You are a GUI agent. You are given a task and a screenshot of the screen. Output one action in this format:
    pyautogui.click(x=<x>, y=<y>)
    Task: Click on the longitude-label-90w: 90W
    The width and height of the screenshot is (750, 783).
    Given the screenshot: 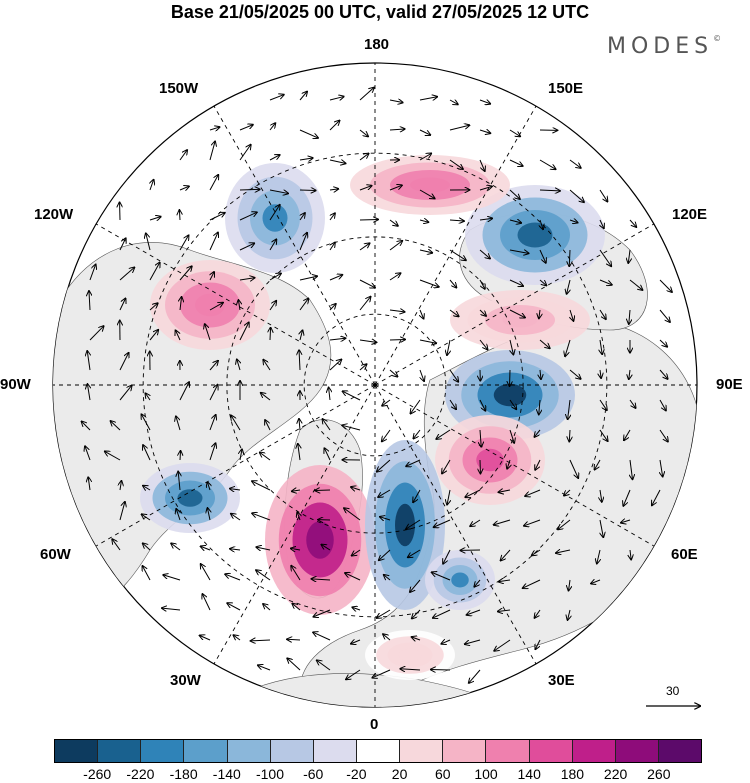 What is the action you would take?
    pyautogui.click(x=15, y=384)
    